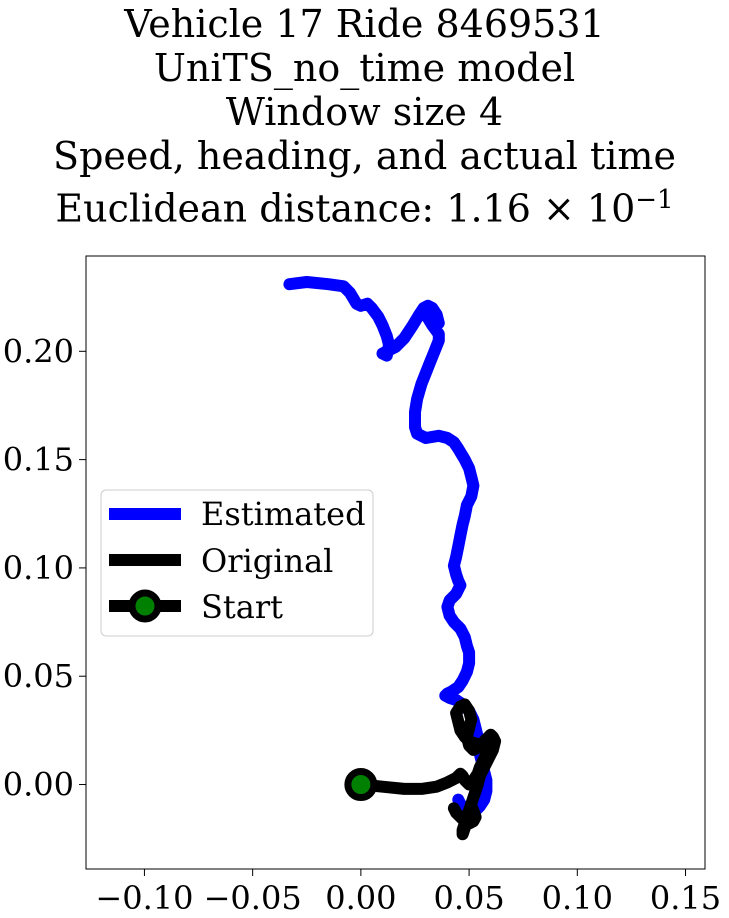 This screenshot has width=729, height=918. Describe the element at coordinates (38, 460) in the screenshot. I see `y-tick-label: 0.15` at that location.